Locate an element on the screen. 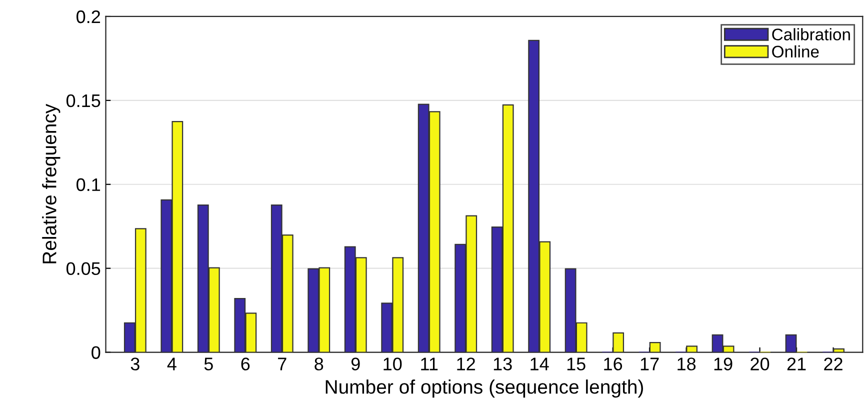  x-tick-label: 10 is located at coordinates (393, 364).